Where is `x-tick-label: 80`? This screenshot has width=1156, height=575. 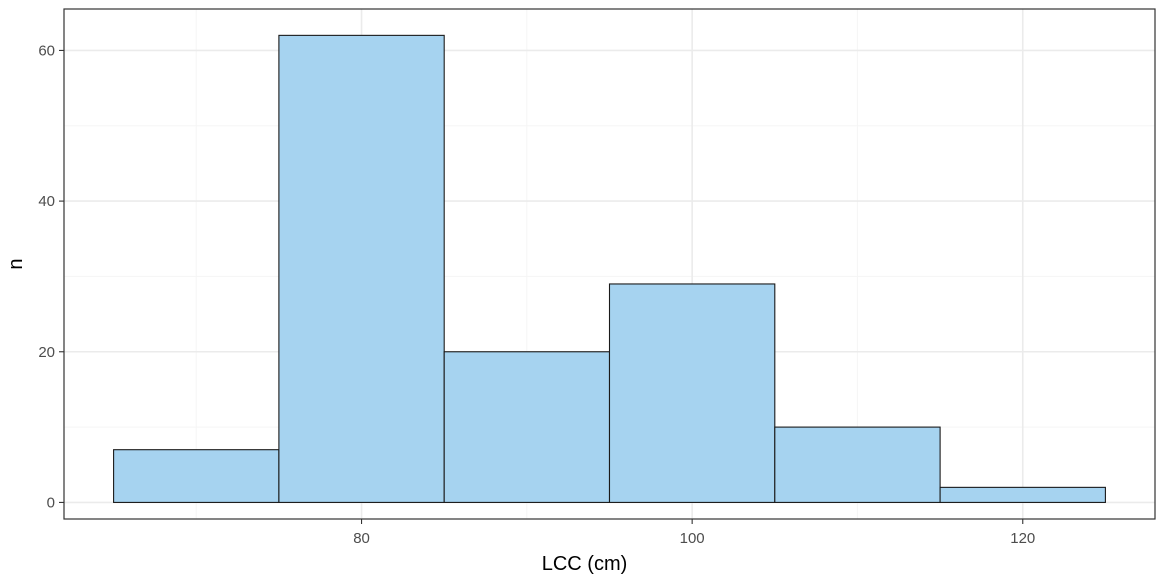 x-tick-label: 80 is located at coordinates (361, 538).